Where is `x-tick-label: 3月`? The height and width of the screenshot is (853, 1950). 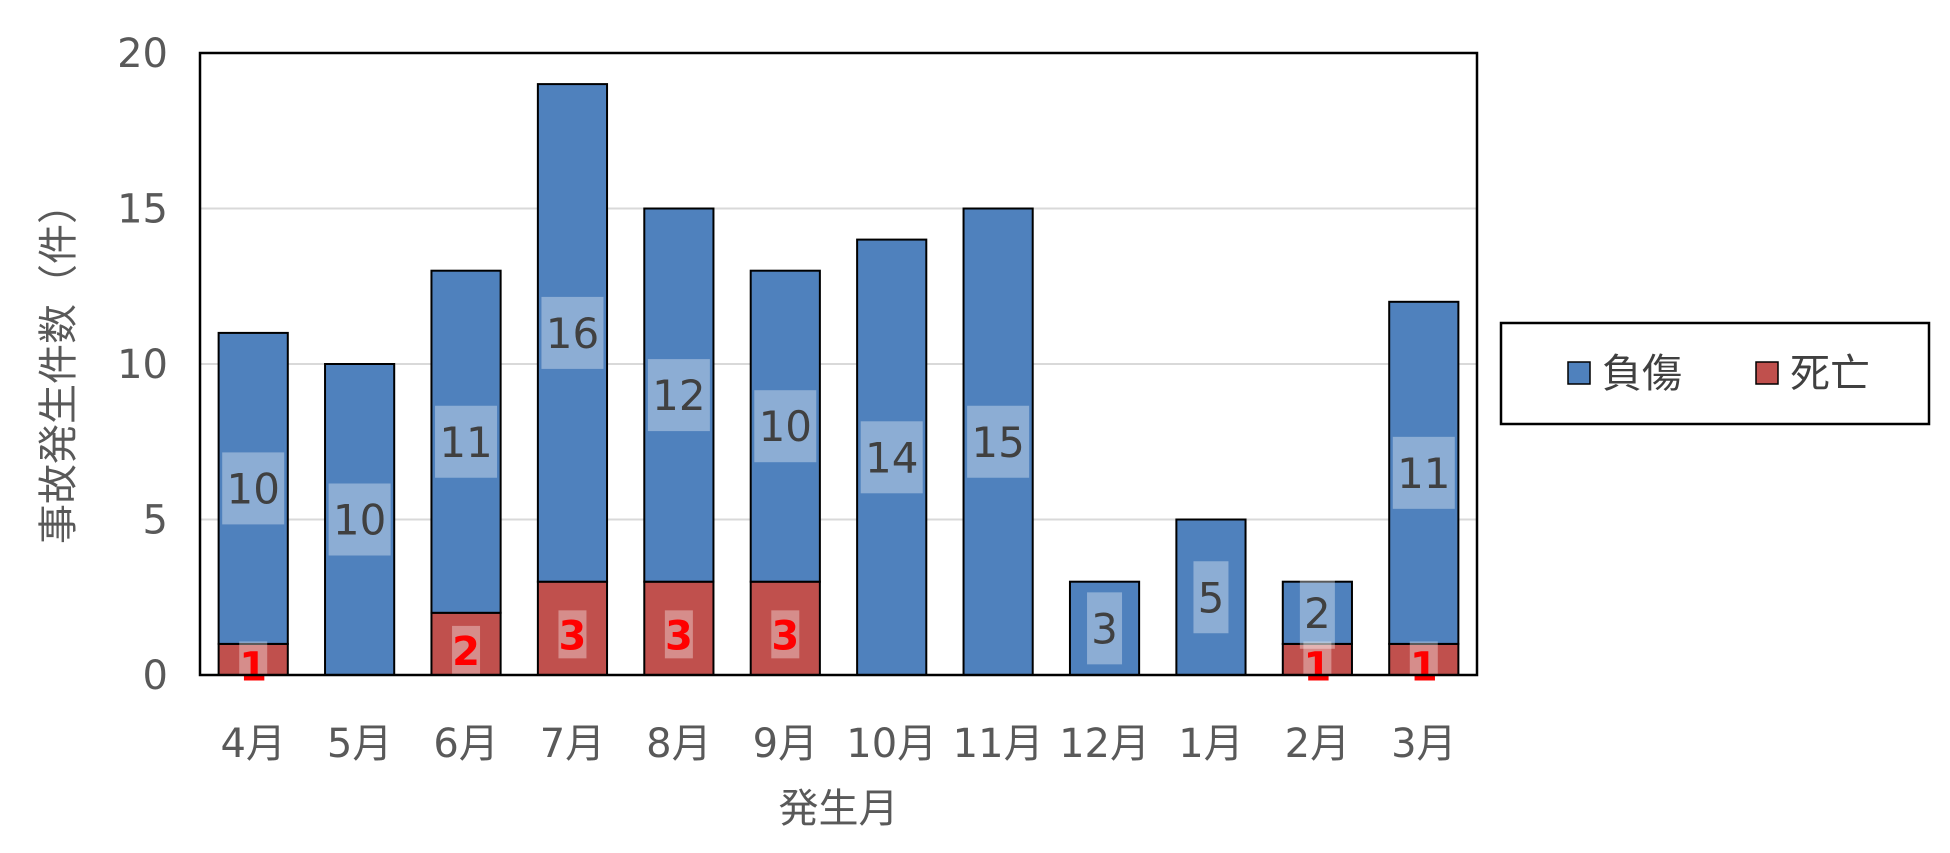
x-tick-label: 3月 is located at coordinates (1423, 744).